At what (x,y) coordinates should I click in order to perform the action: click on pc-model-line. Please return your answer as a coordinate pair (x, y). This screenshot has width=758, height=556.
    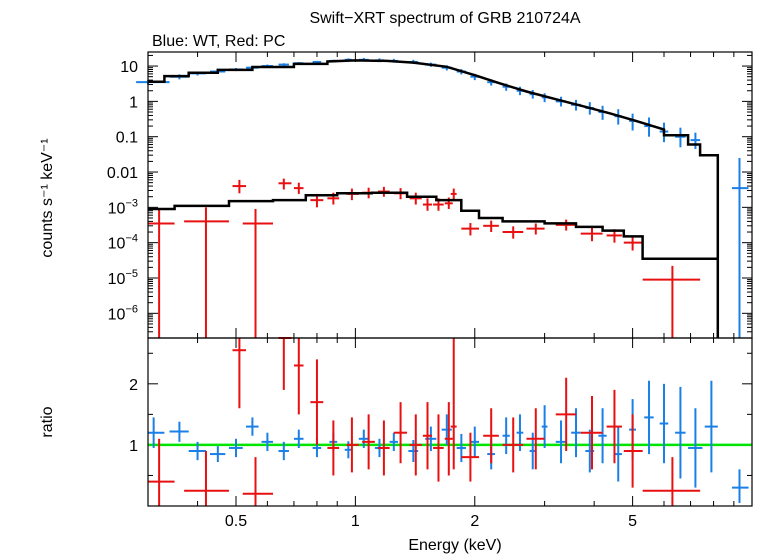
    Looking at the image, I should click on (433, 226).